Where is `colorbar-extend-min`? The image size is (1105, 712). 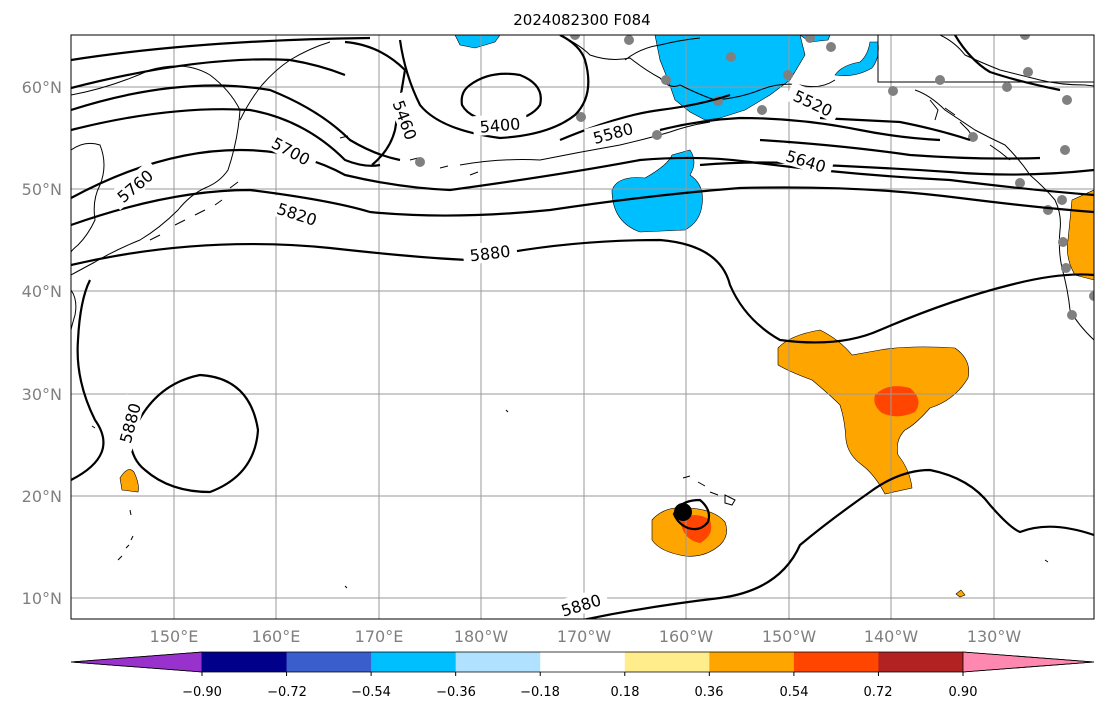 colorbar-extend-min is located at coordinates (136, 662).